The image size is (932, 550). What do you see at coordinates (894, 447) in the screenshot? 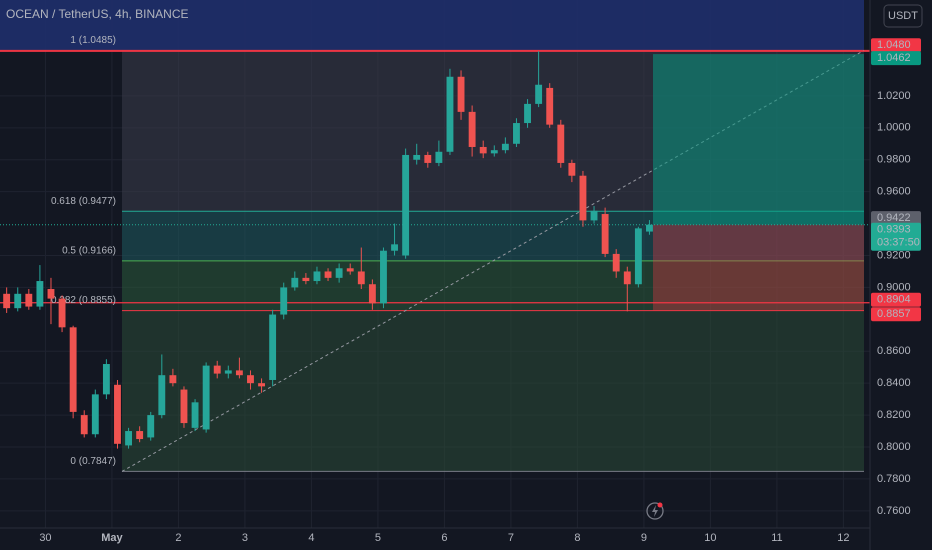
I see `y-tick-label: 0.8000` at bounding box center [894, 447].